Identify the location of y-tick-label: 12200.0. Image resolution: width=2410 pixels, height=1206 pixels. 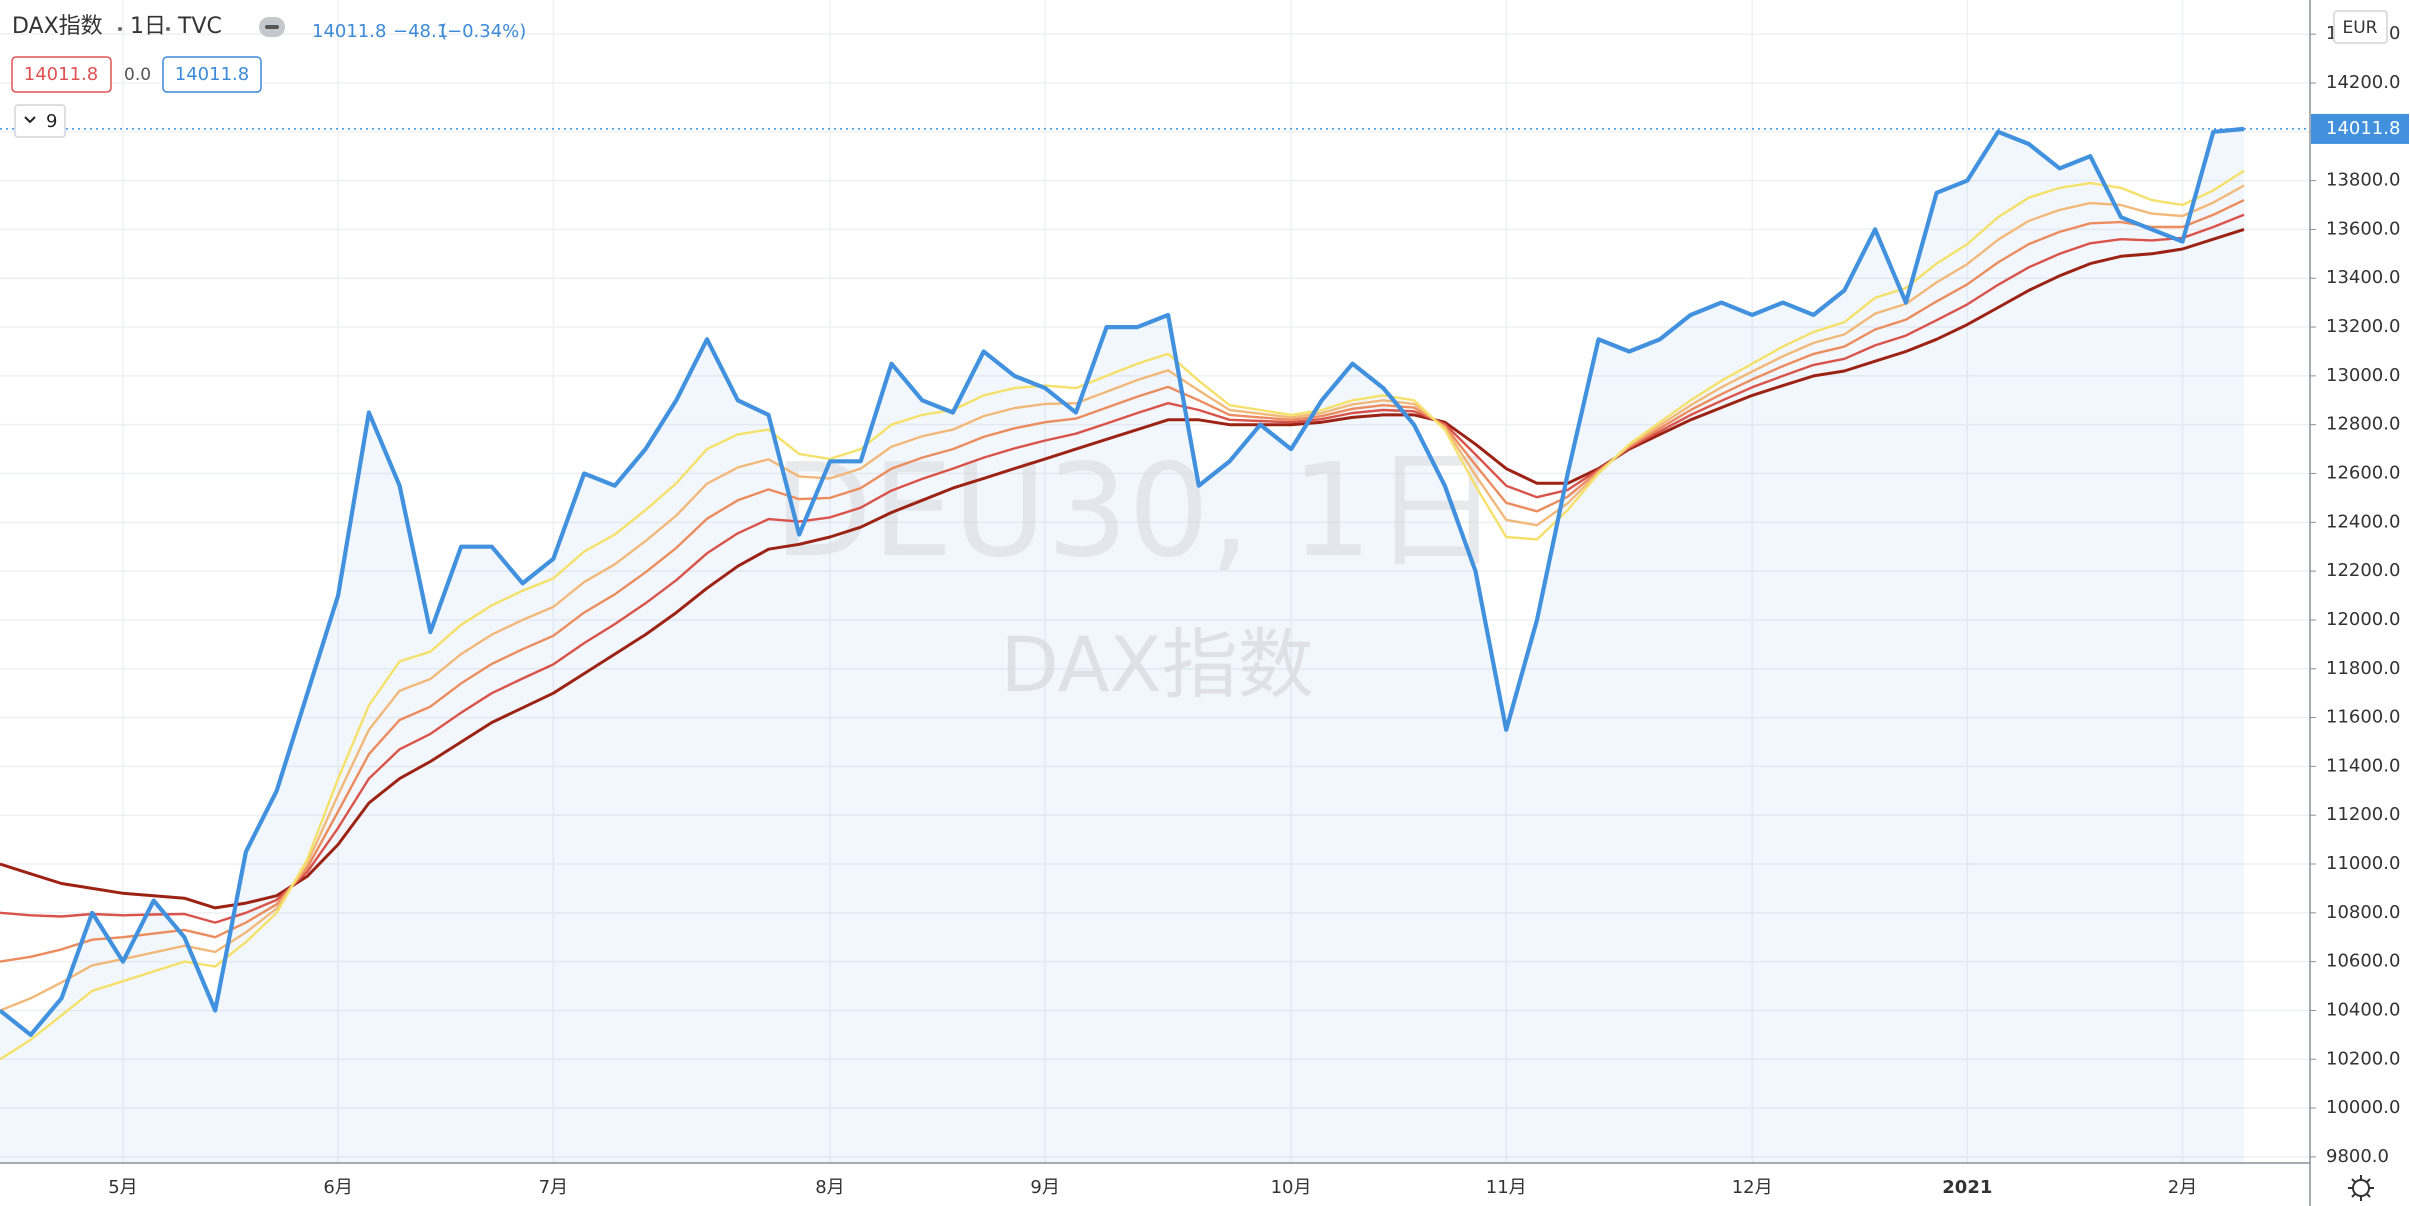
(2363, 570).